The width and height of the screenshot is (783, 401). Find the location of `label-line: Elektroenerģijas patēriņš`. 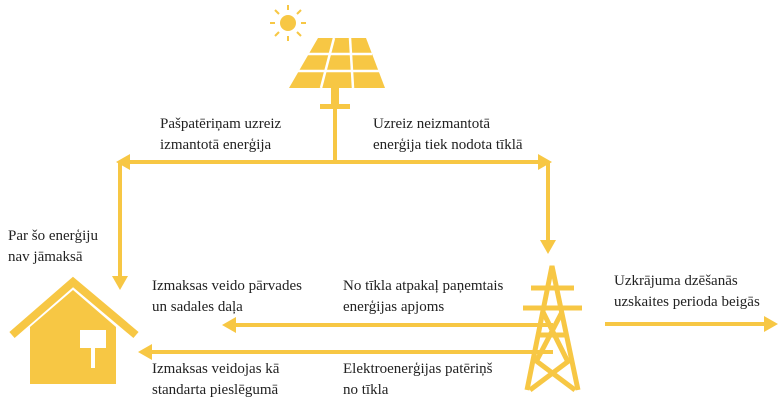

label-line: Elektroenerģijas patēriņš is located at coordinates (418, 369).